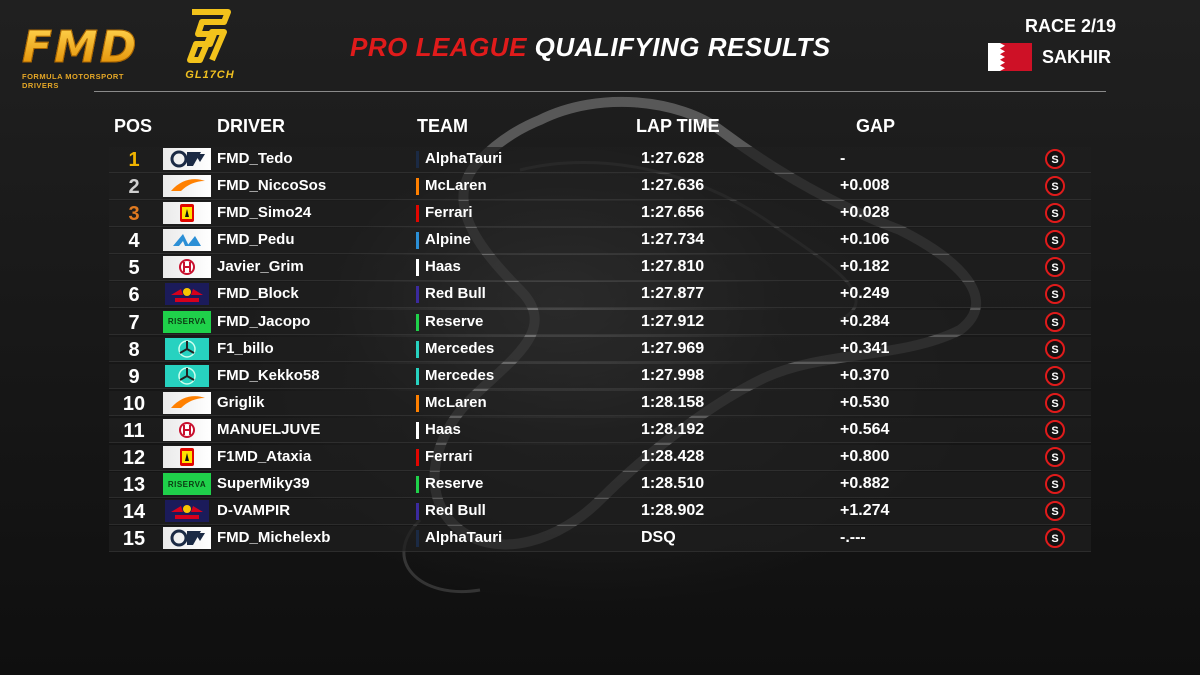  Describe the element at coordinates (853, 538) in the screenshot. I see `gap-time: -.---` at that location.